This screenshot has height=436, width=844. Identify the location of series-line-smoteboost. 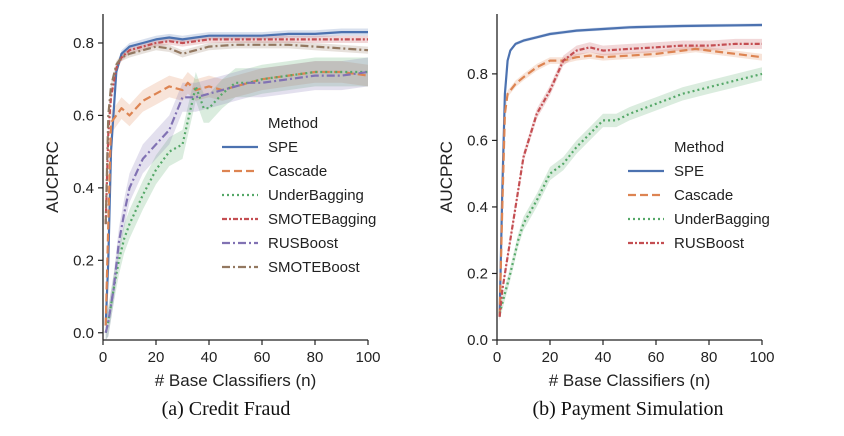
(236, 134).